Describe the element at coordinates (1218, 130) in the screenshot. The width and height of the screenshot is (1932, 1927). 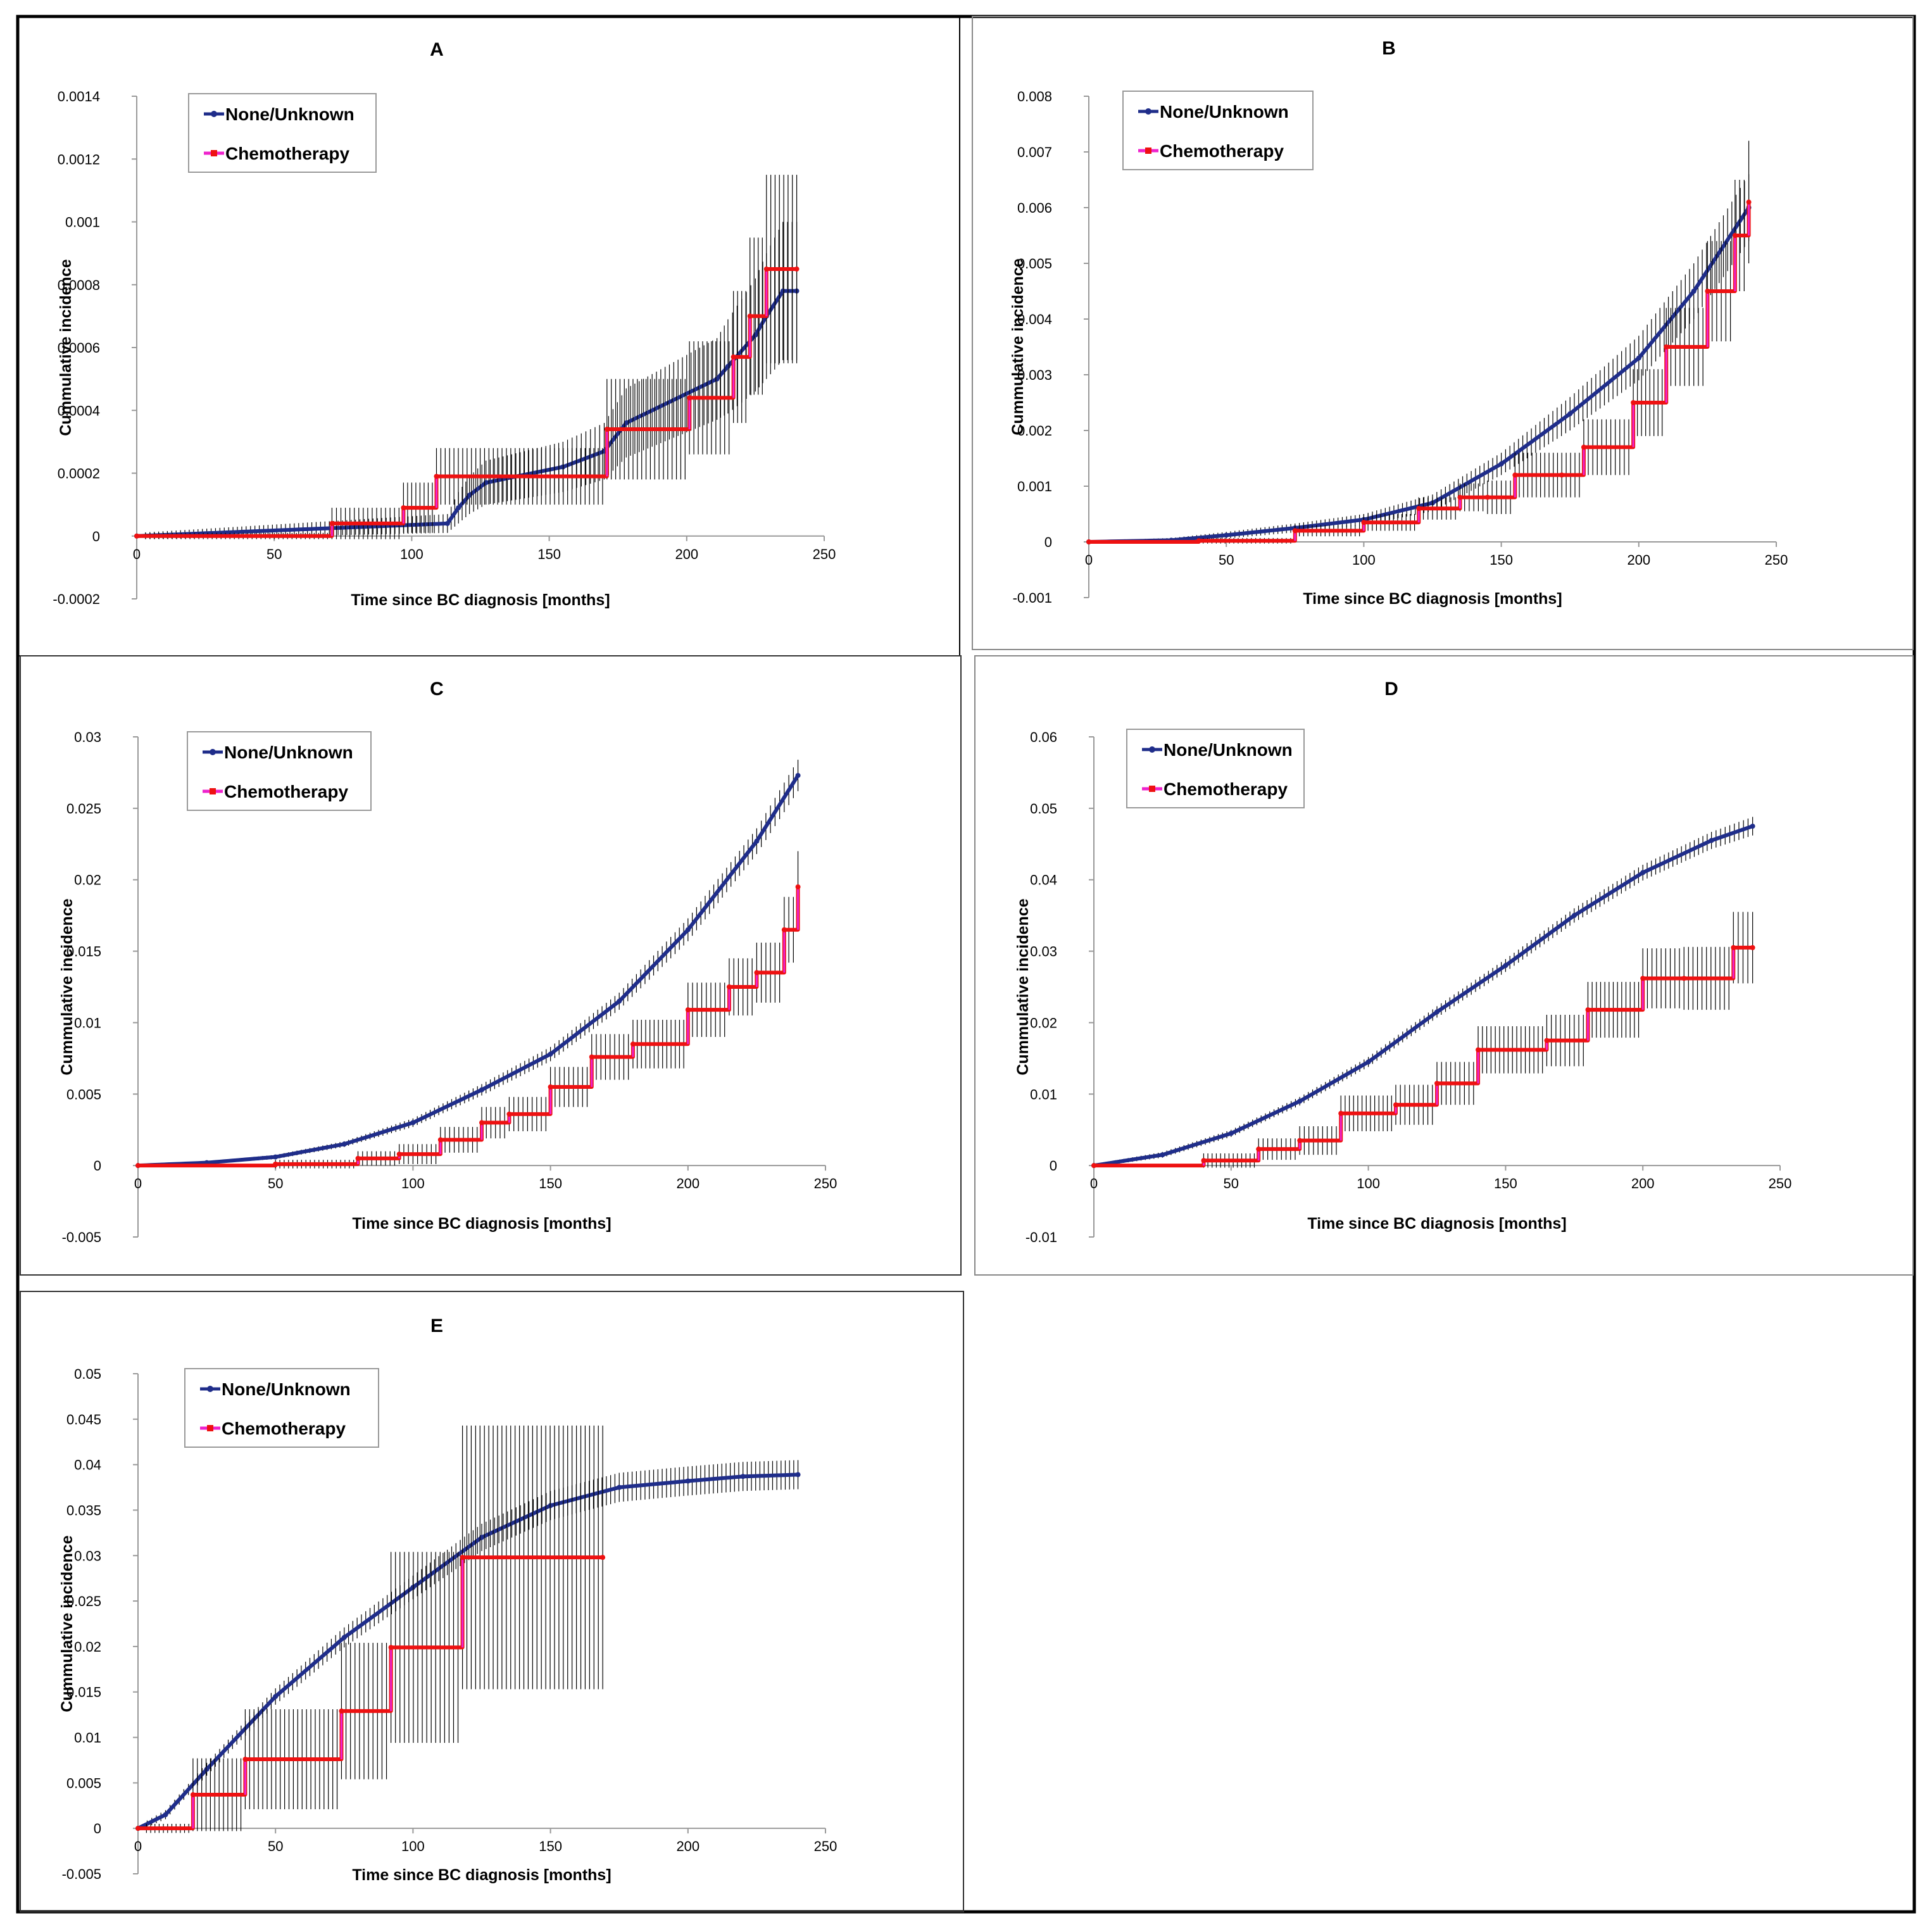
I see `legend-box` at that location.